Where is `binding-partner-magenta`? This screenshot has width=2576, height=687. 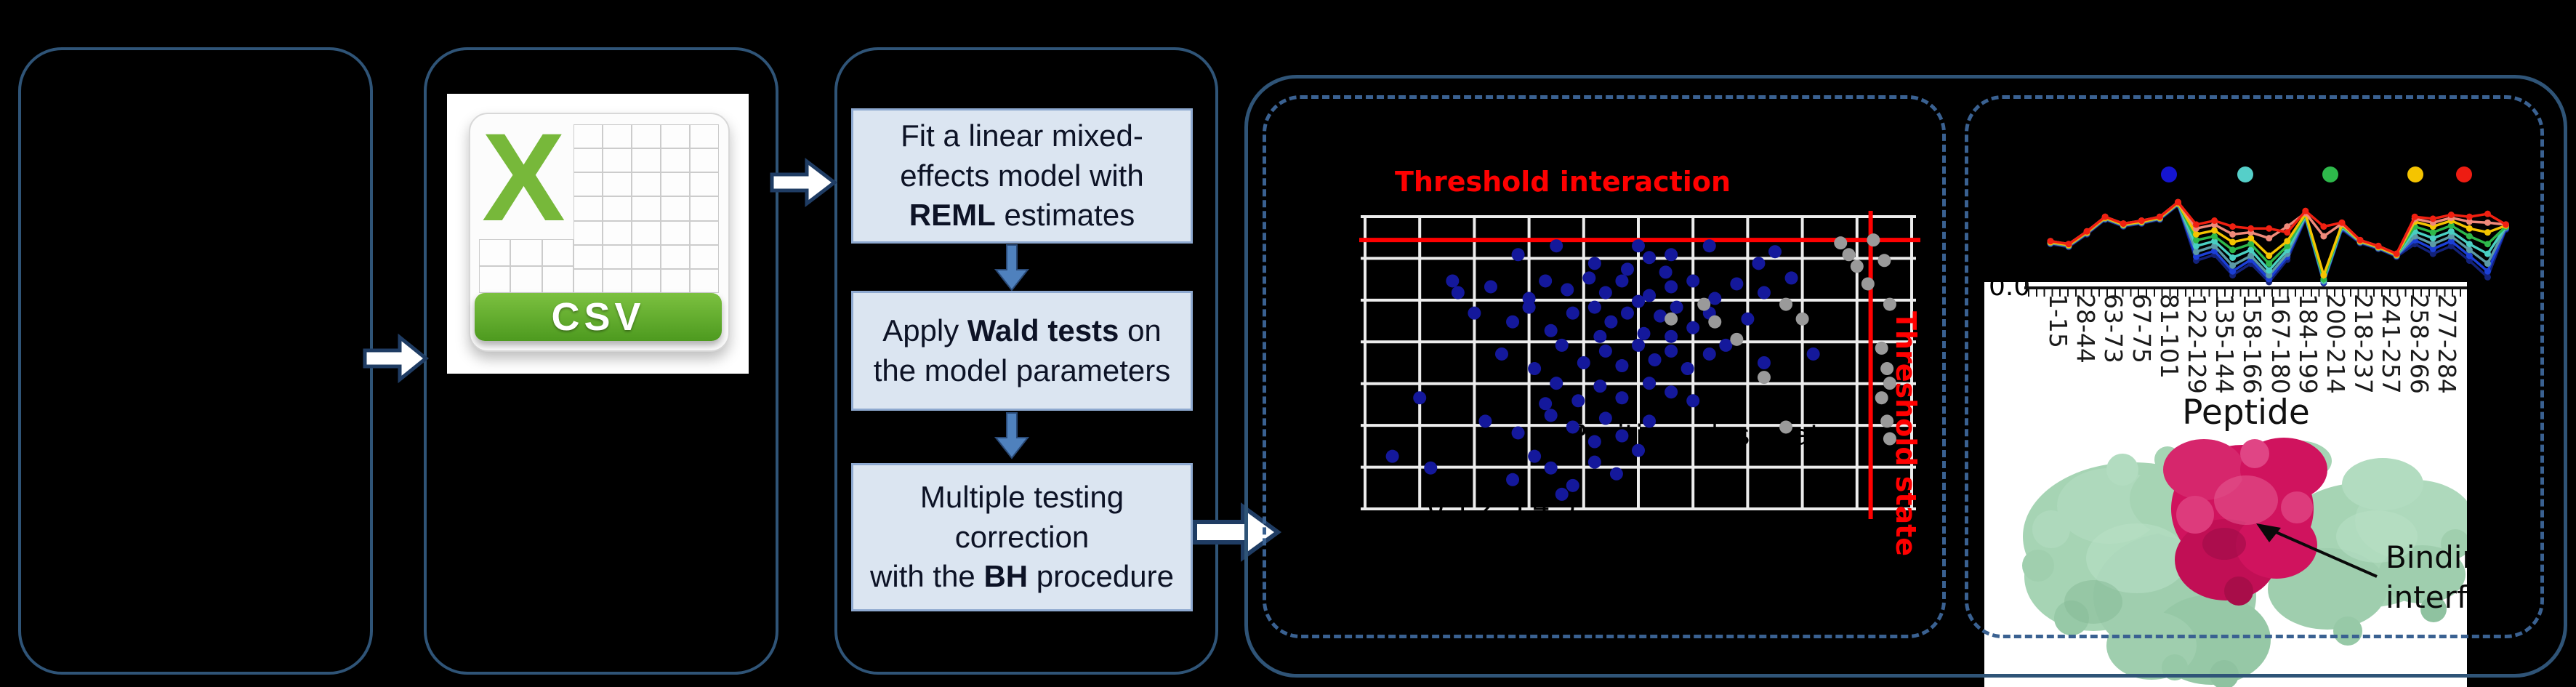 binding-partner-magenta is located at coordinates (2245, 522).